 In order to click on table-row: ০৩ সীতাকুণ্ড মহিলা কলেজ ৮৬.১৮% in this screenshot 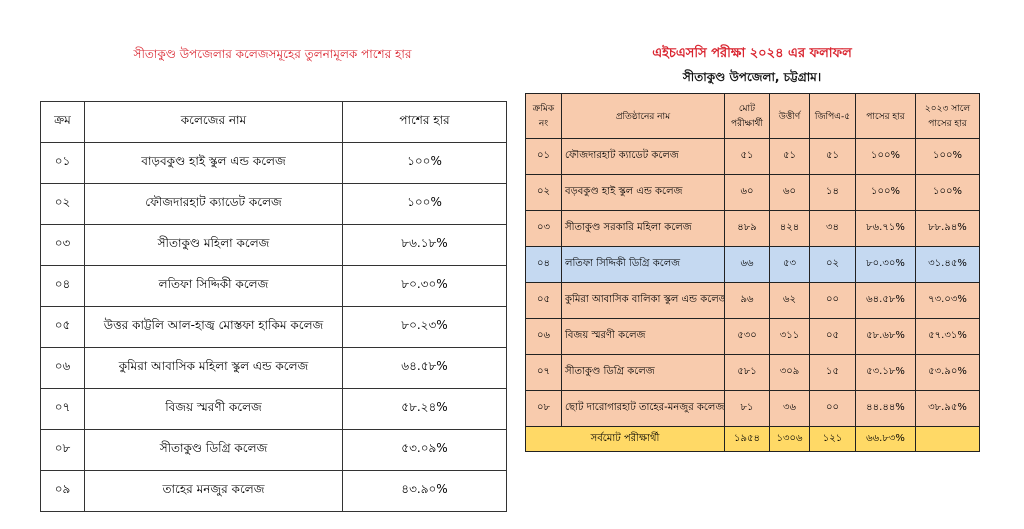, I will do `click(273, 245)`.